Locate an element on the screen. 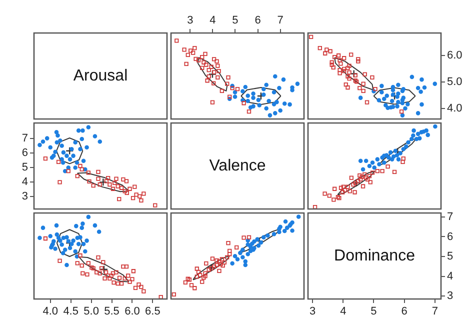  x-tick-label: 4.0 is located at coordinates (50, 312).